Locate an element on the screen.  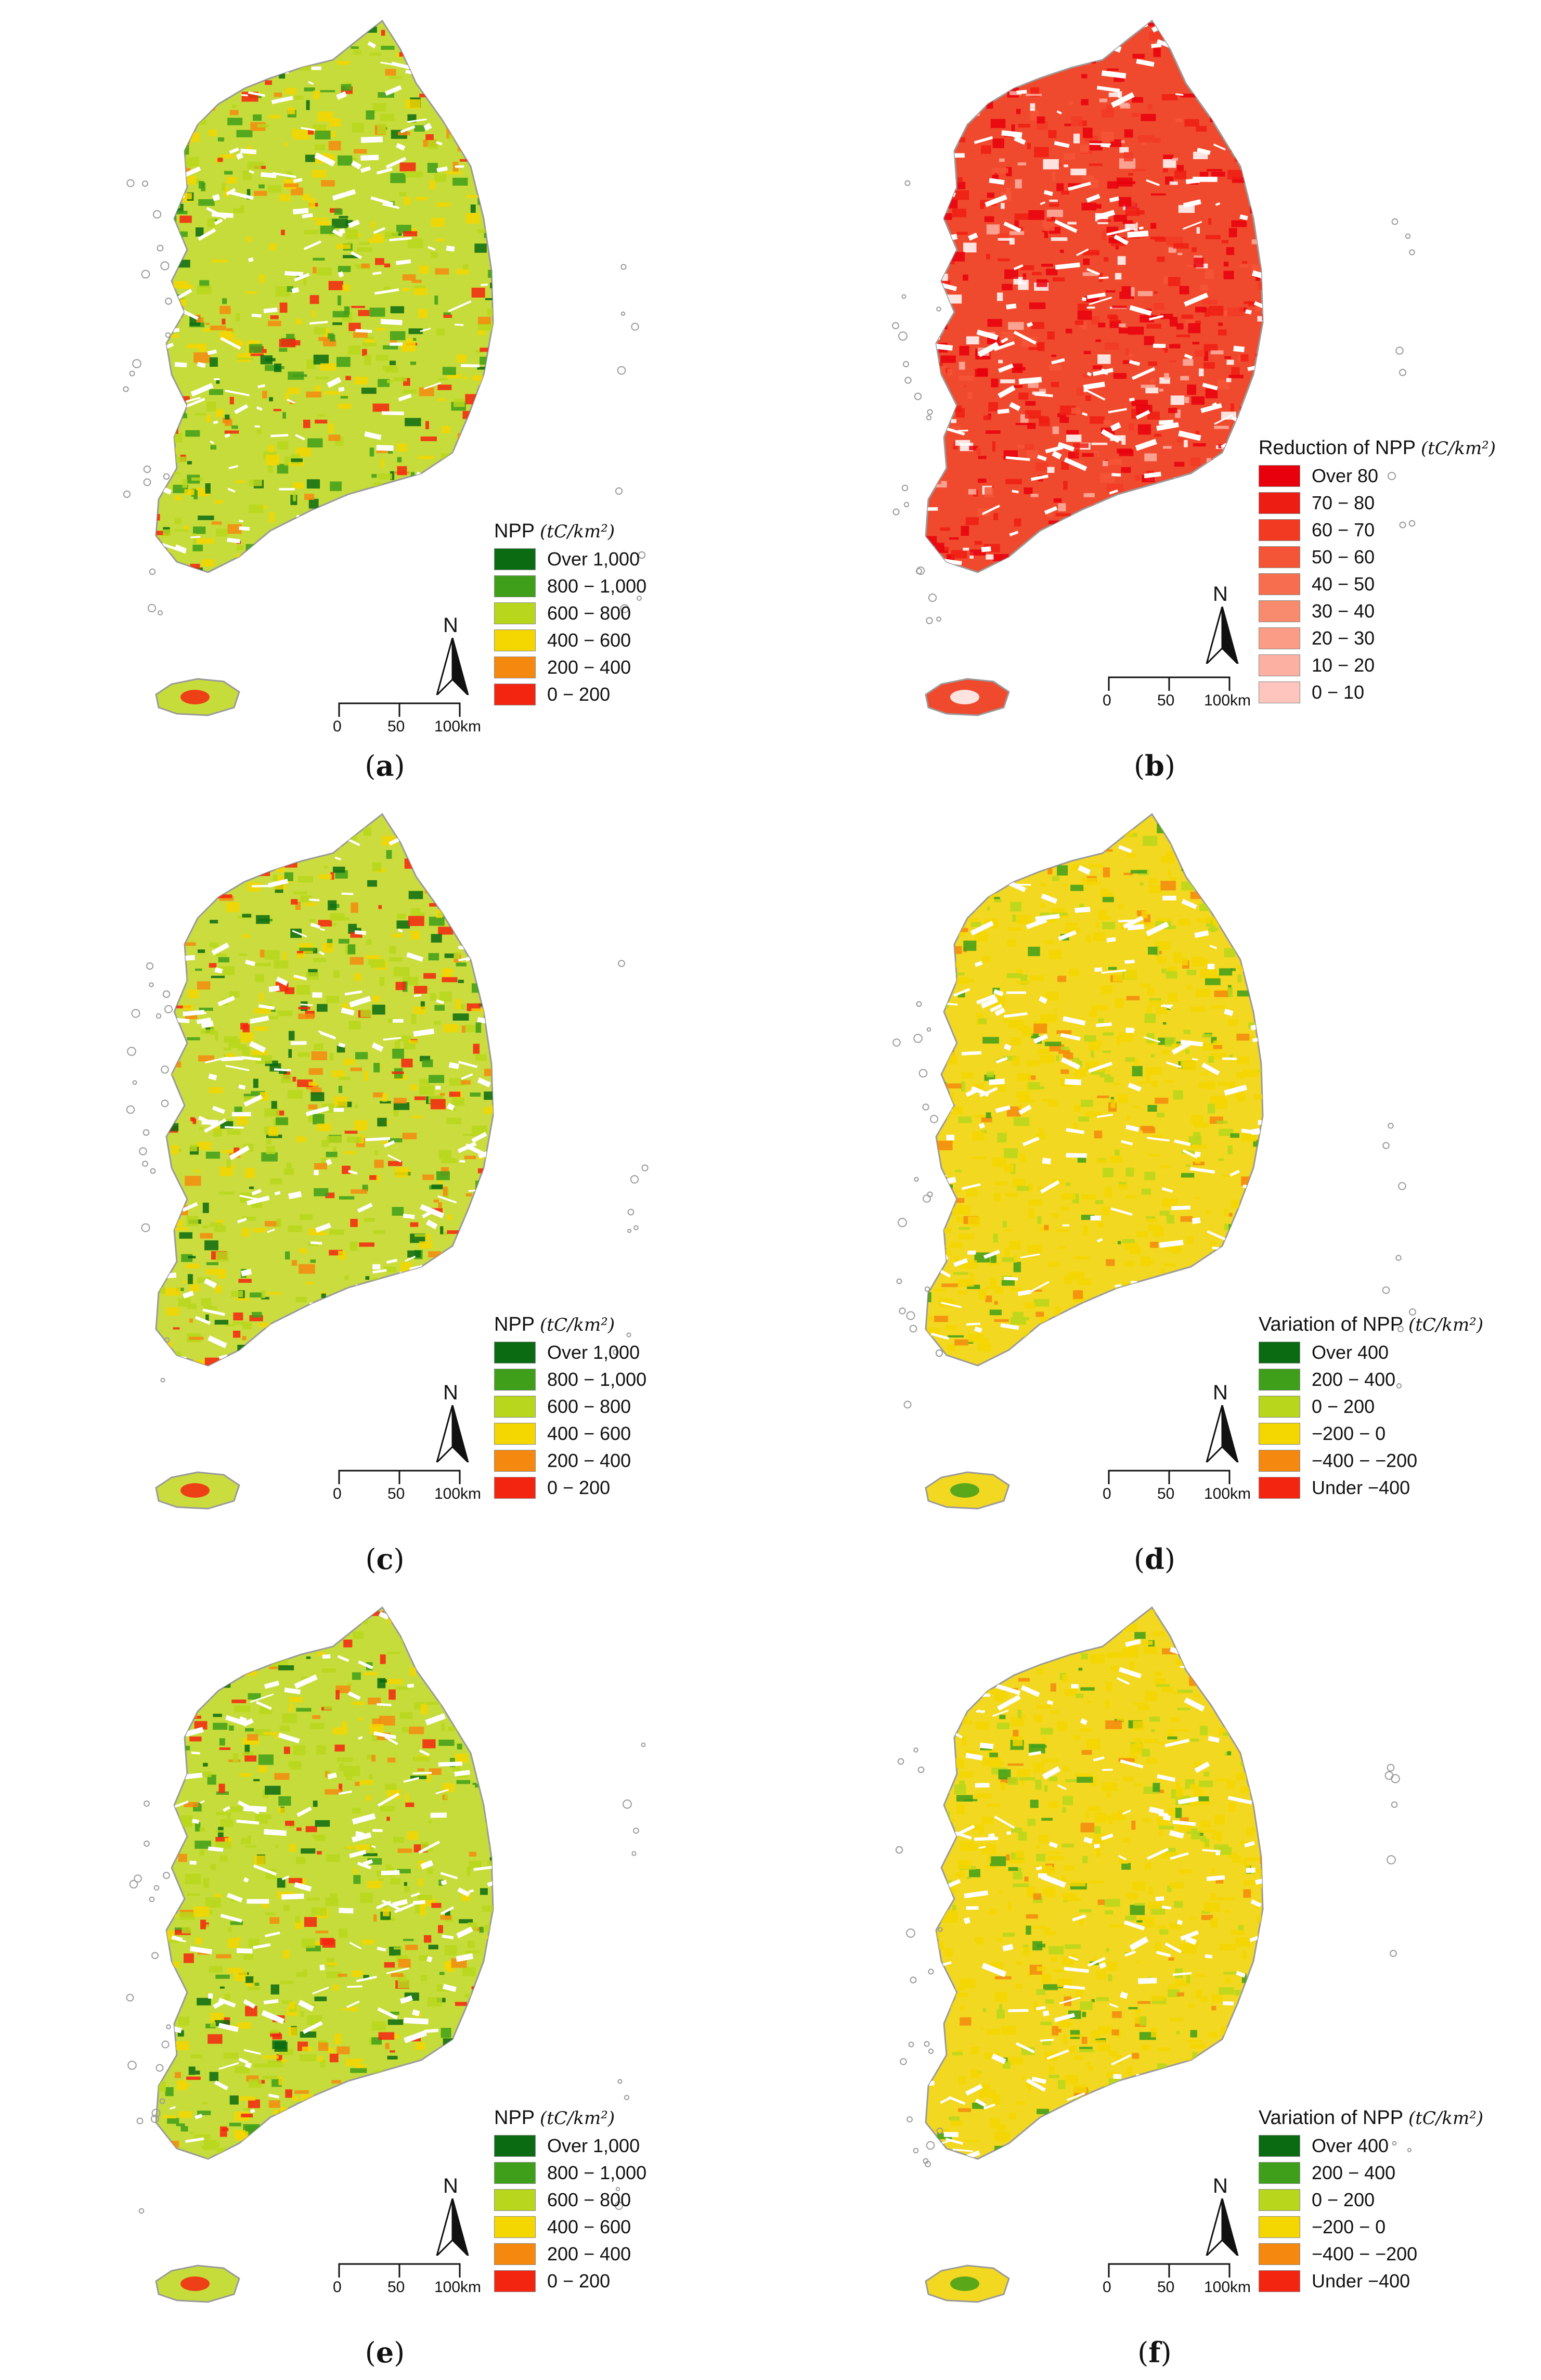
legend-label: 0 − 200 is located at coordinates (579, 1488).